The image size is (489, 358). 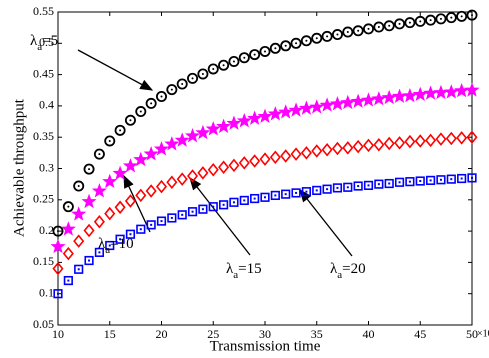 What do you see at coordinates (317, 334) in the screenshot?
I see `x-tick-label: 35` at bounding box center [317, 334].